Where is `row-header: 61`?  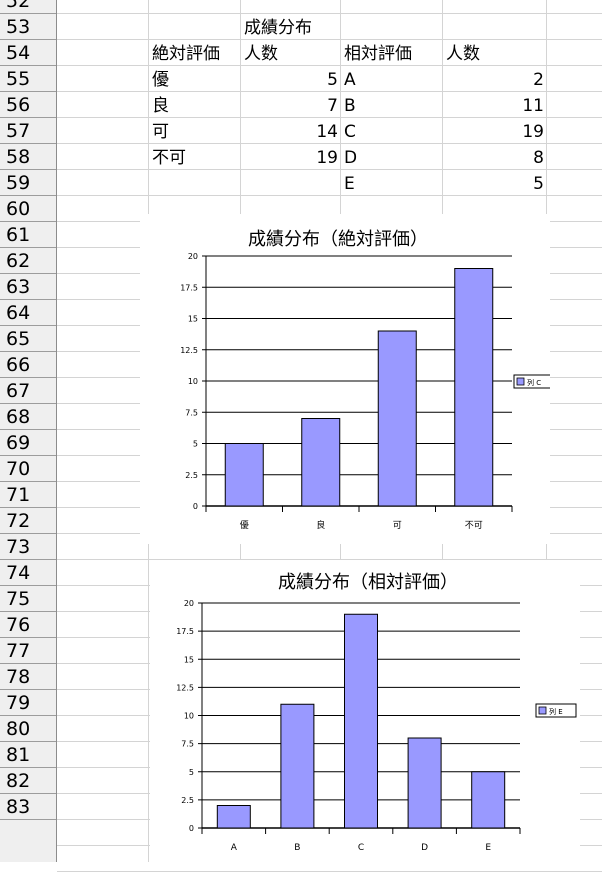
row-header: 61 is located at coordinates (28, 235).